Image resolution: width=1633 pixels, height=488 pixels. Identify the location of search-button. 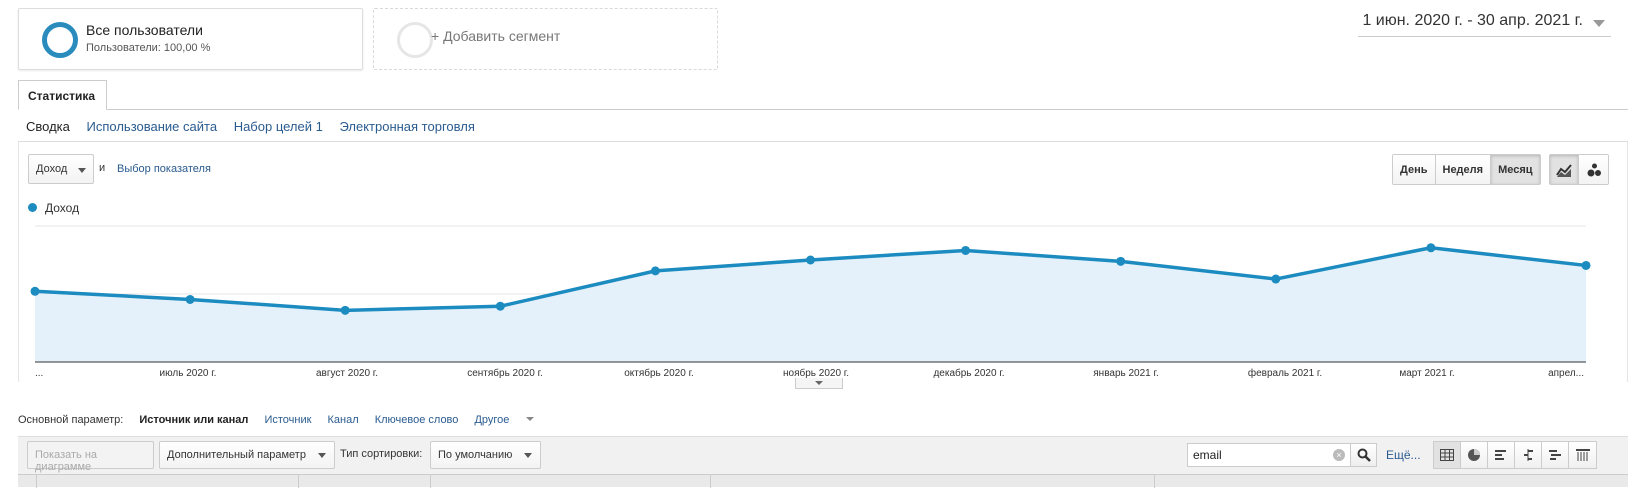
(1363, 455).